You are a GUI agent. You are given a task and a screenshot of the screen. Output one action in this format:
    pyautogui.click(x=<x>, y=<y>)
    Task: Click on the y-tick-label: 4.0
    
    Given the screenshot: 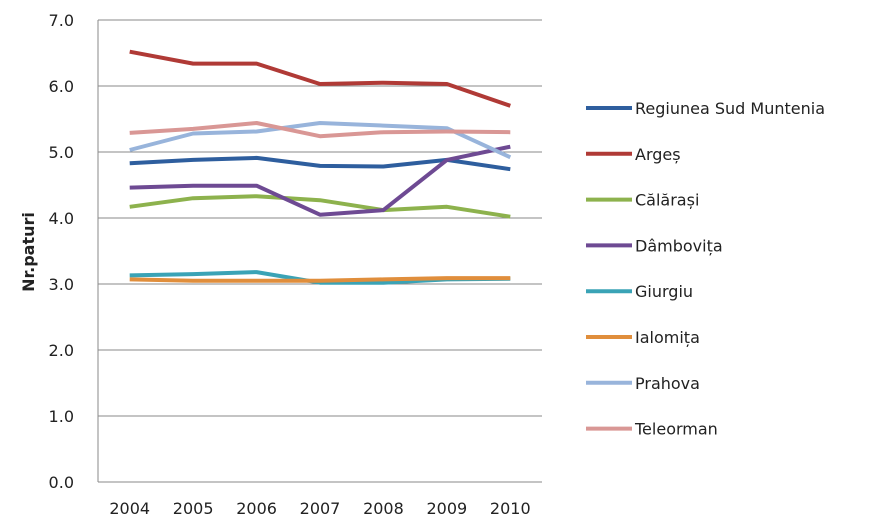 What is the action you would take?
    pyautogui.click(x=61, y=218)
    